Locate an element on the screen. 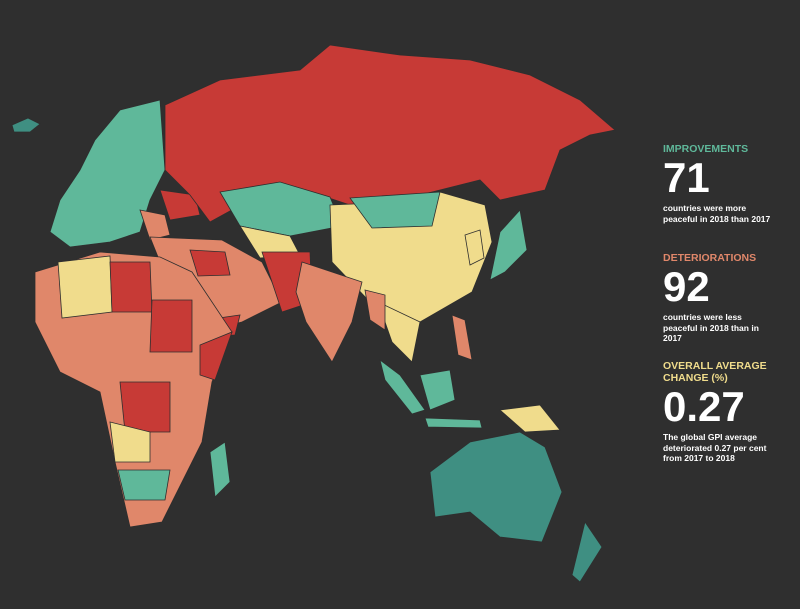  stat-heading: OVERALL AVERAGE CHANGE (%) is located at coordinates (715, 372).